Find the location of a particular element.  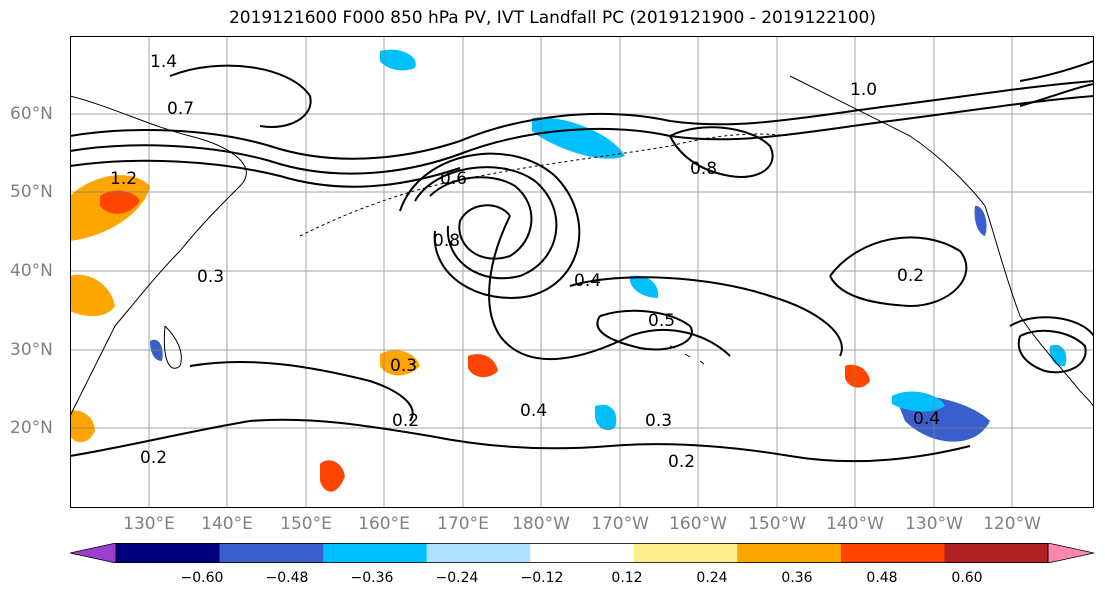

colorbar is located at coordinates (582, 553).